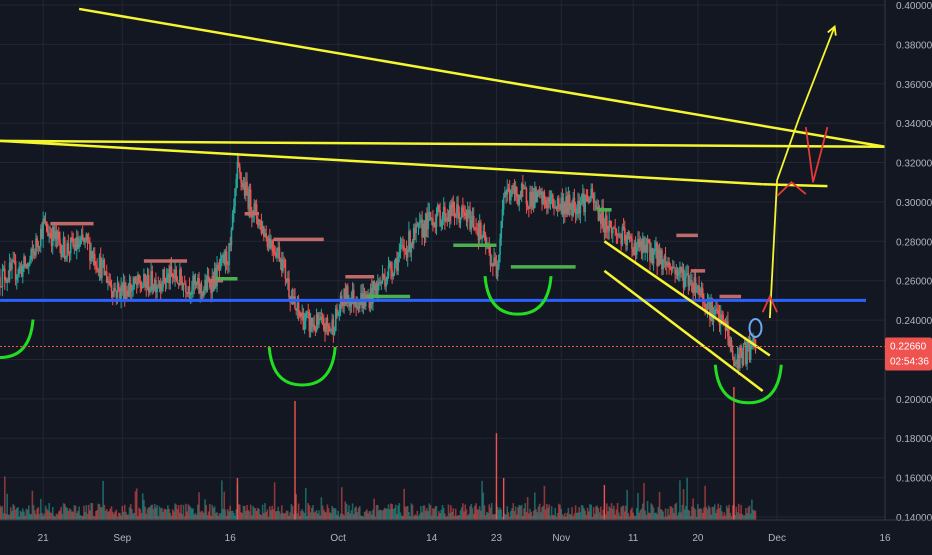  I want to click on y-tick-label: 0.34000, so click(914, 124).